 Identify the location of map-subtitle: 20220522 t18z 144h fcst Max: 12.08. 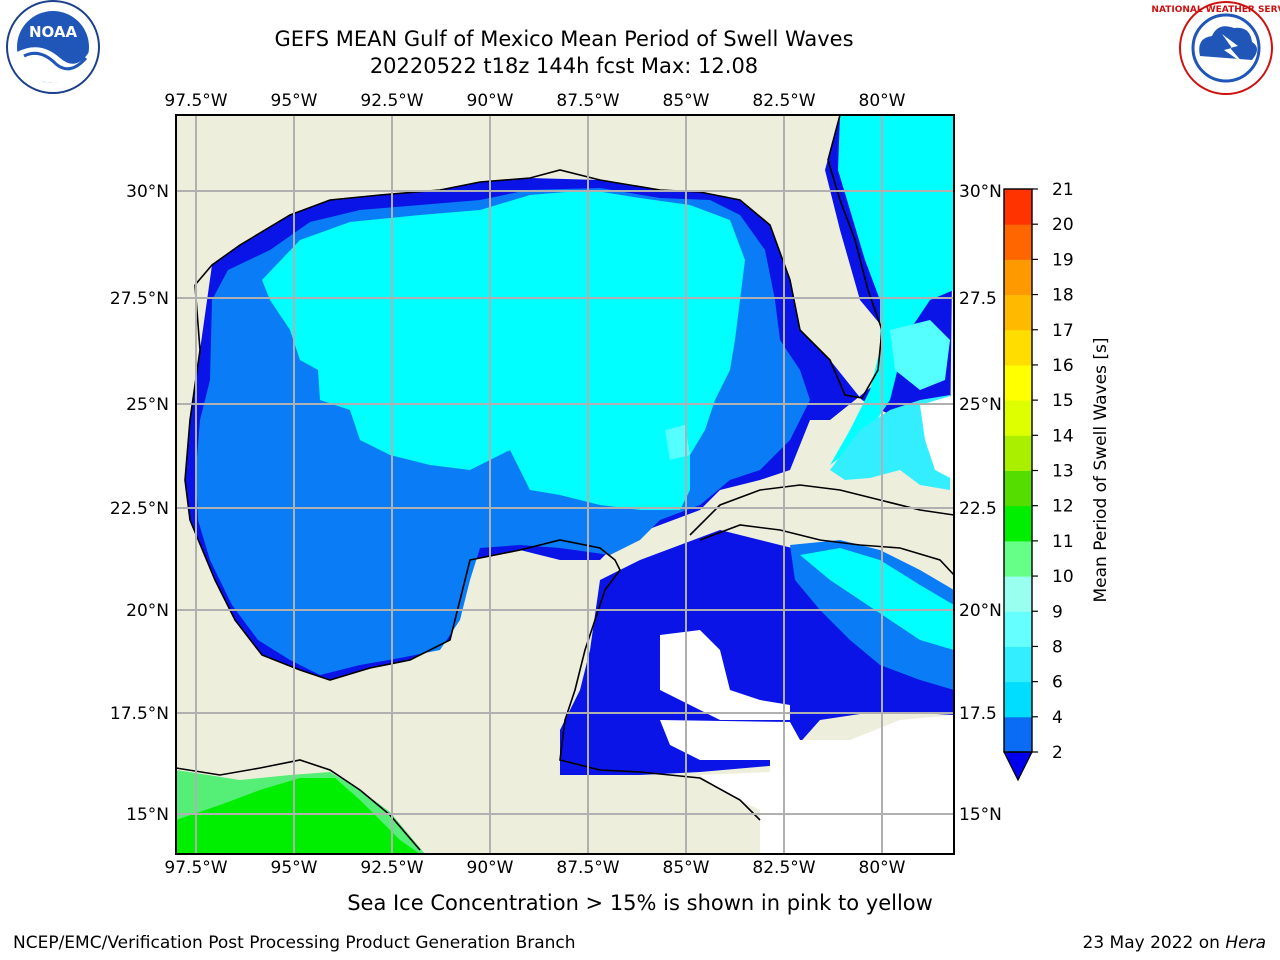
(564, 66).